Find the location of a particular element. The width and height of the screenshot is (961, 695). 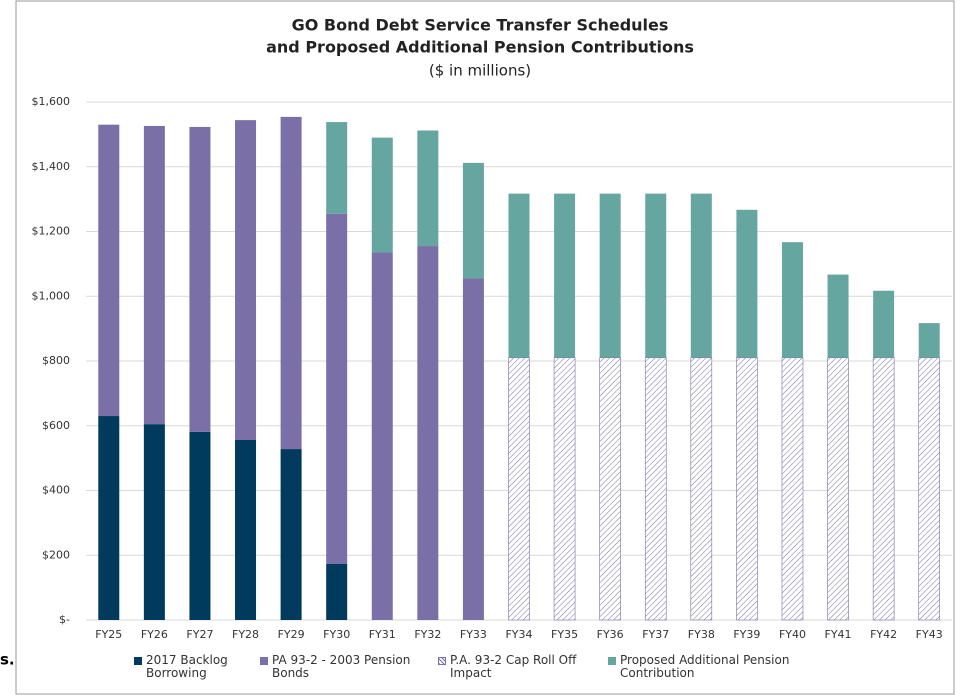

y-tick-label: $- is located at coordinates (64, 619).